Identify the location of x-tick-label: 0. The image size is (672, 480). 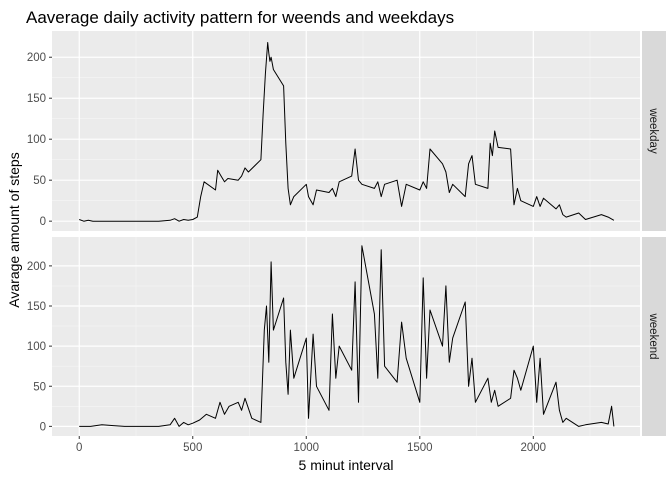
(79, 448).